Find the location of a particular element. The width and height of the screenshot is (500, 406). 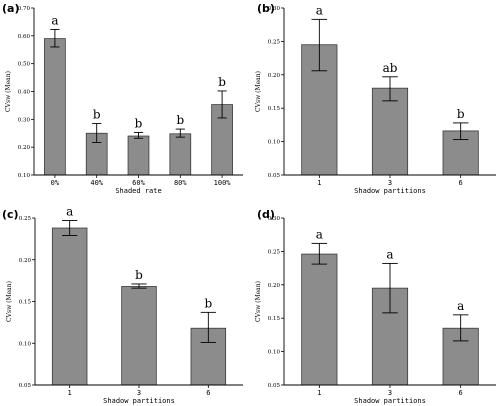

y-tick-label: 0.50 is located at coordinates (24, 65).